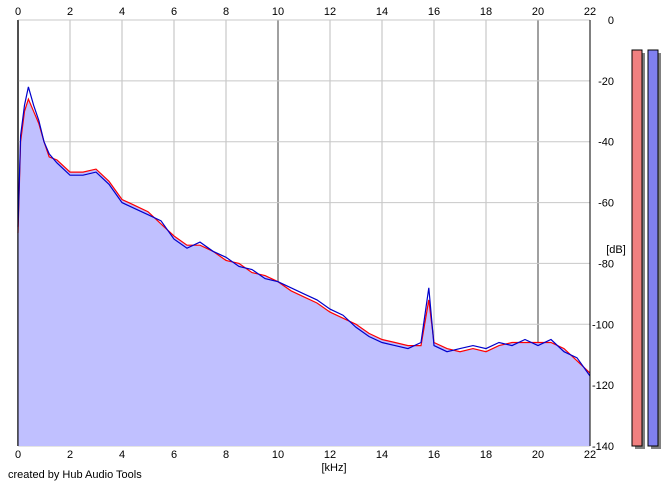  What do you see at coordinates (226, 12) in the screenshot?
I see `x-tick-label-top-4: 8` at bounding box center [226, 12].